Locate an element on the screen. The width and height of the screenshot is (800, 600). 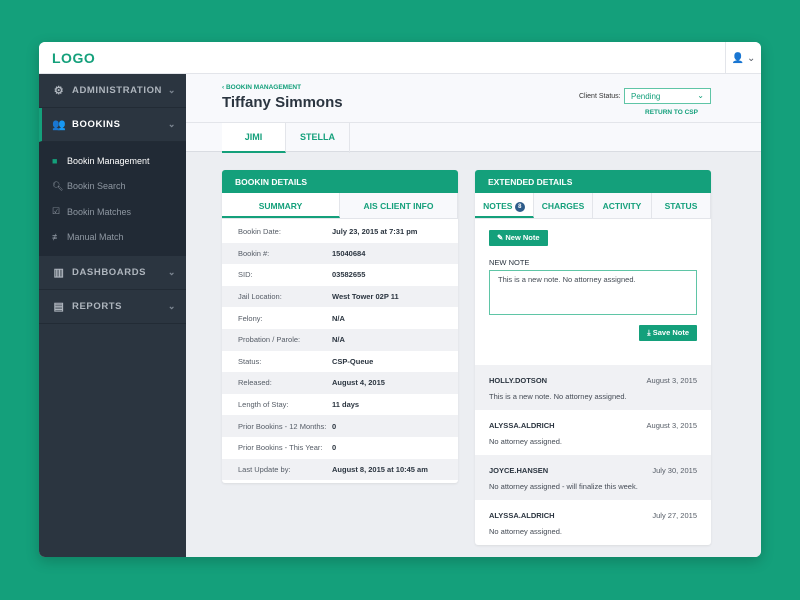
detail-label: Felony: is located at coordinates (250, 318).